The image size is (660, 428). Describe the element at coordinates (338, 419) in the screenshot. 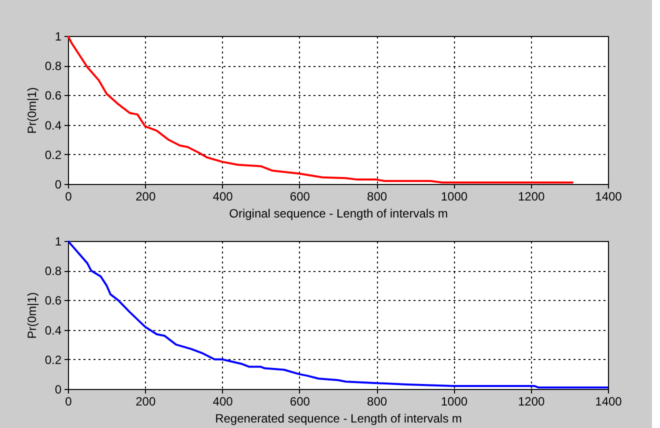

I see `x-axis-title: Regenerated sequence - Length of intervals m` at that location.